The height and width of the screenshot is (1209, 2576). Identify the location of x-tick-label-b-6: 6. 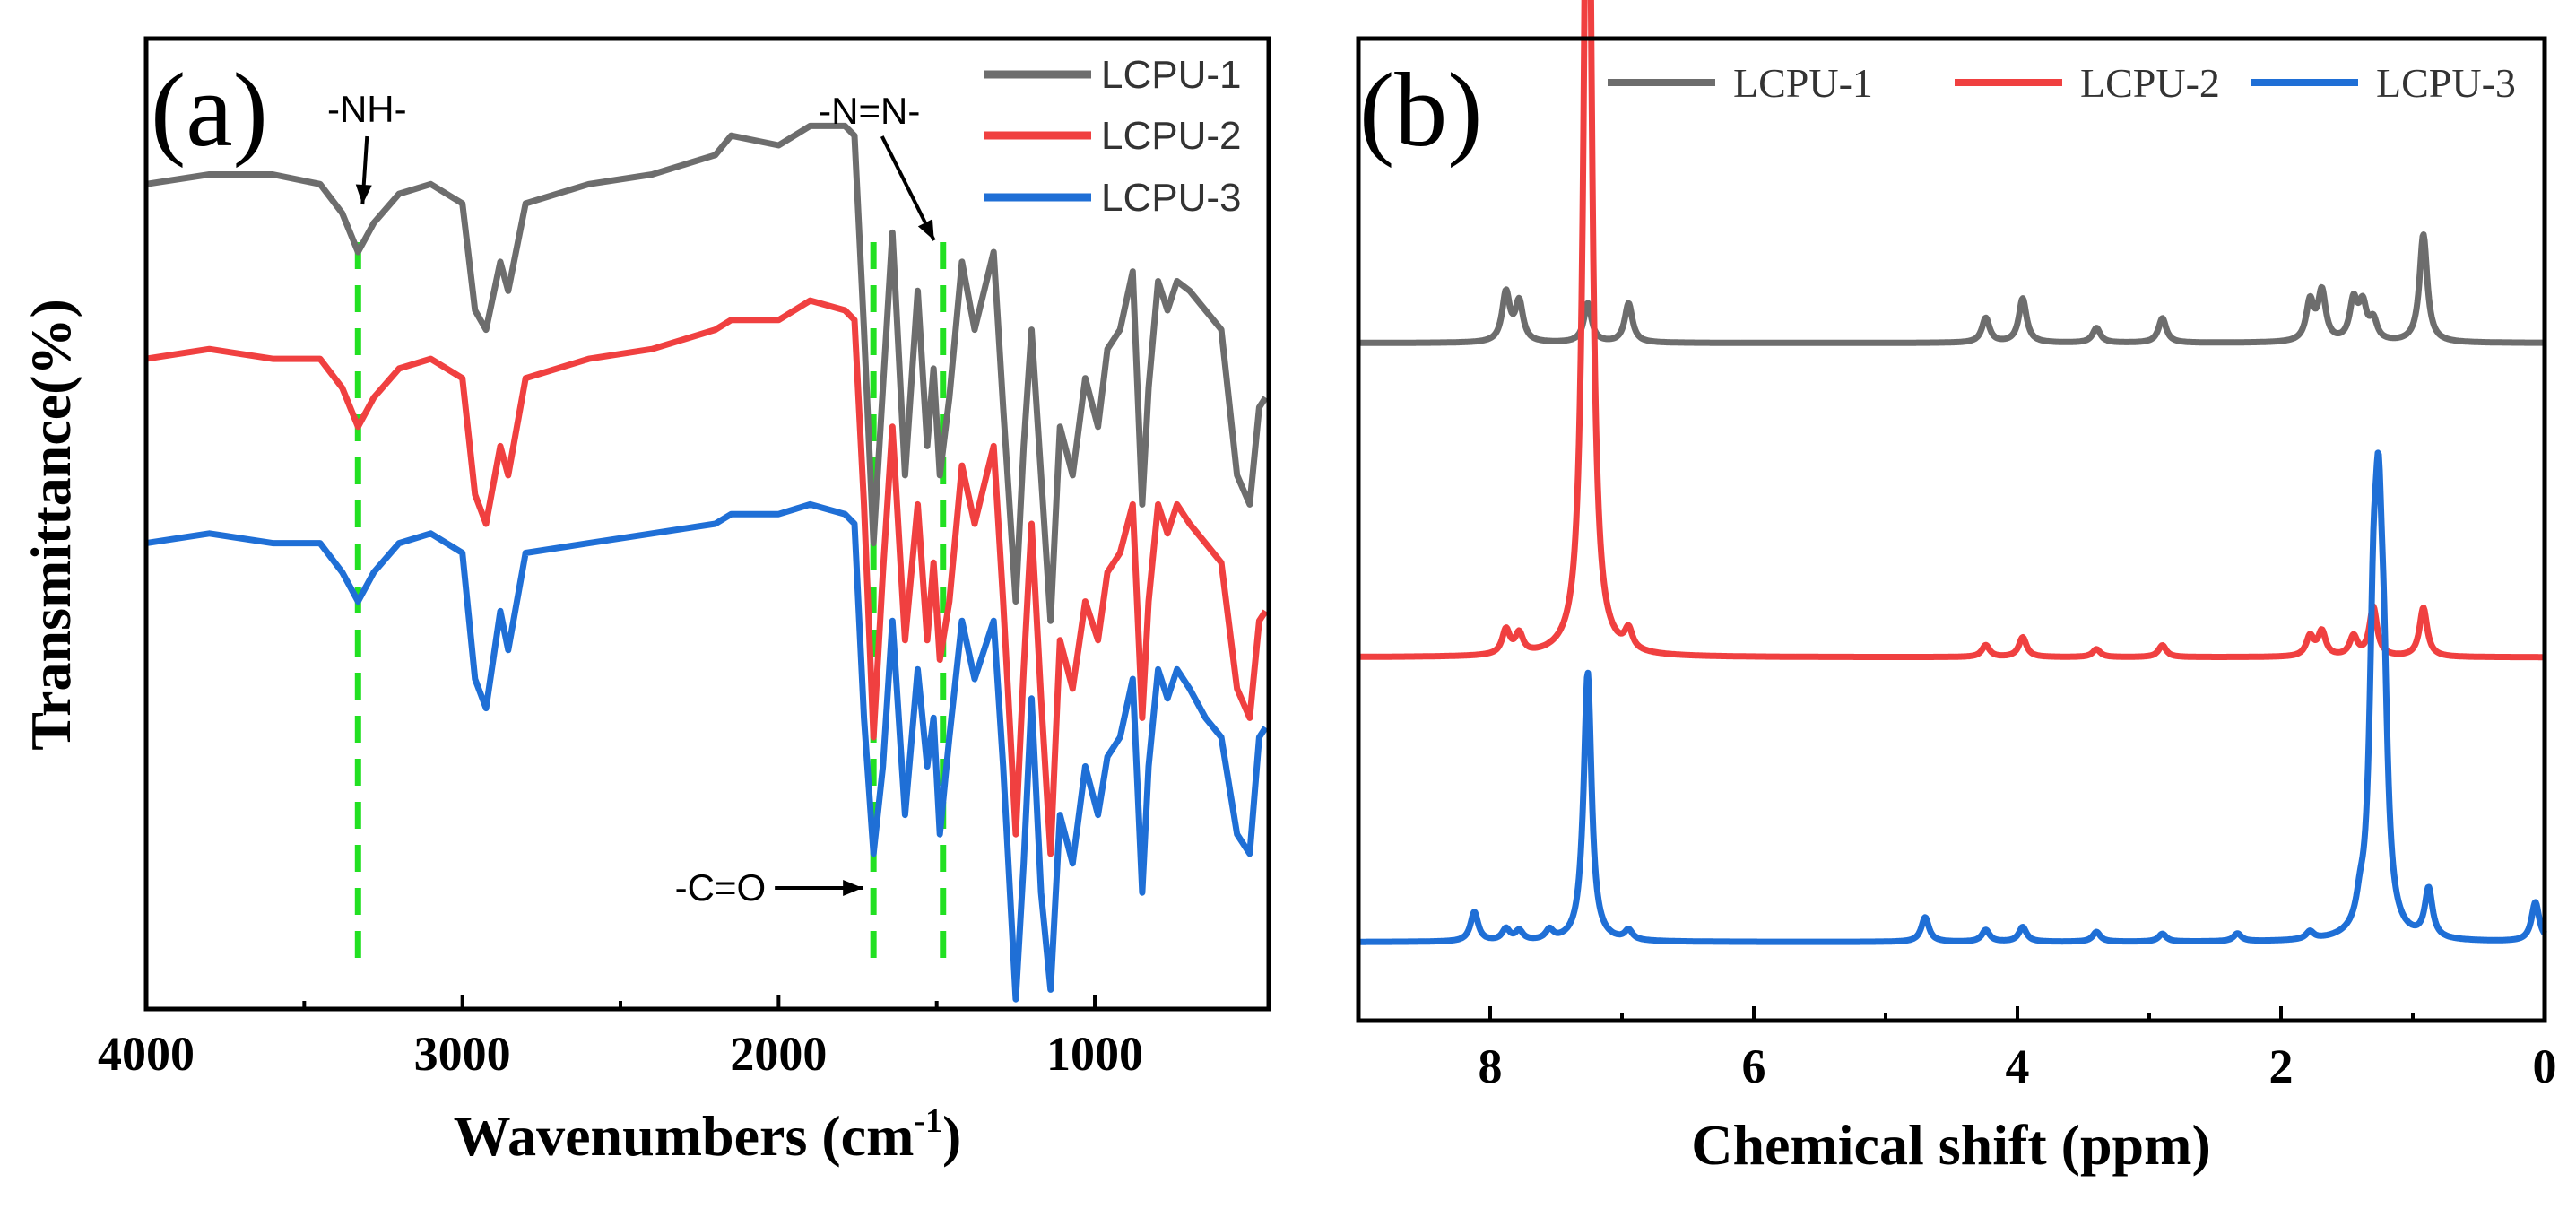
(1754, 1066).